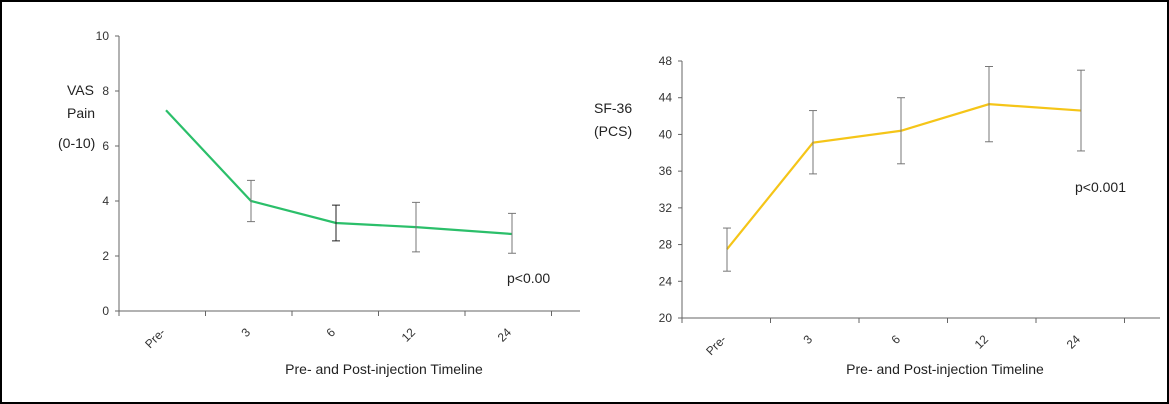  What do you see at coordinates (330, 332) in the screenshot?
I see `vas-xtick-label: 6` at bounding box center [330, 332].